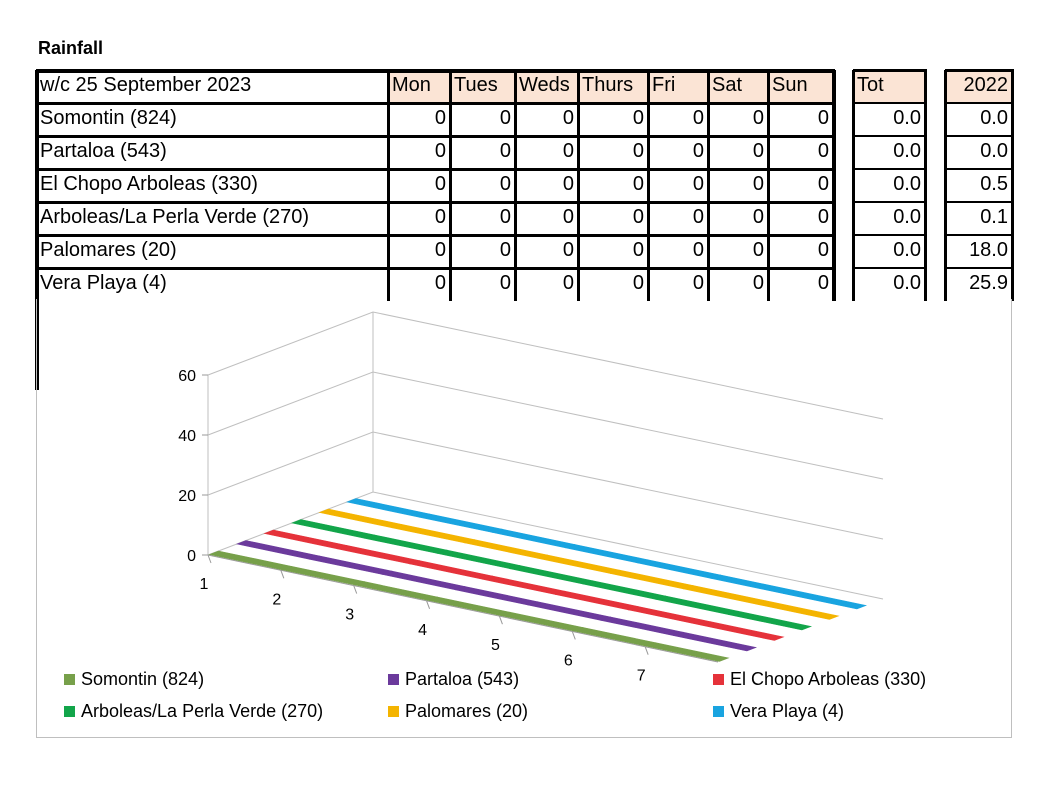 The height and width of the screenshot is (800, 1041). What do you see at coordinates (187, 496) in the screenshot?
I see `y-tick-label: 20` at bounding box center [187, 496].